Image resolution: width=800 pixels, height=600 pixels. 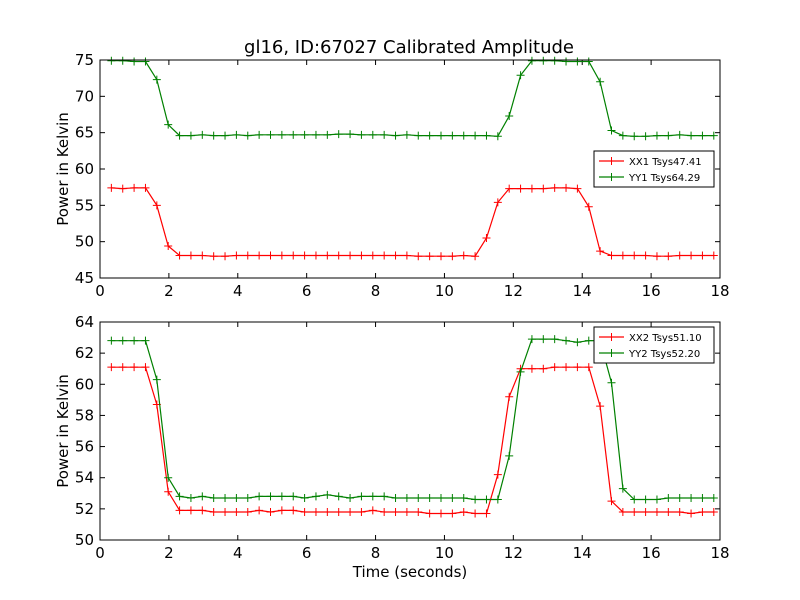 I want to click on y-tick-label: 50, so click(x=84, y=540).